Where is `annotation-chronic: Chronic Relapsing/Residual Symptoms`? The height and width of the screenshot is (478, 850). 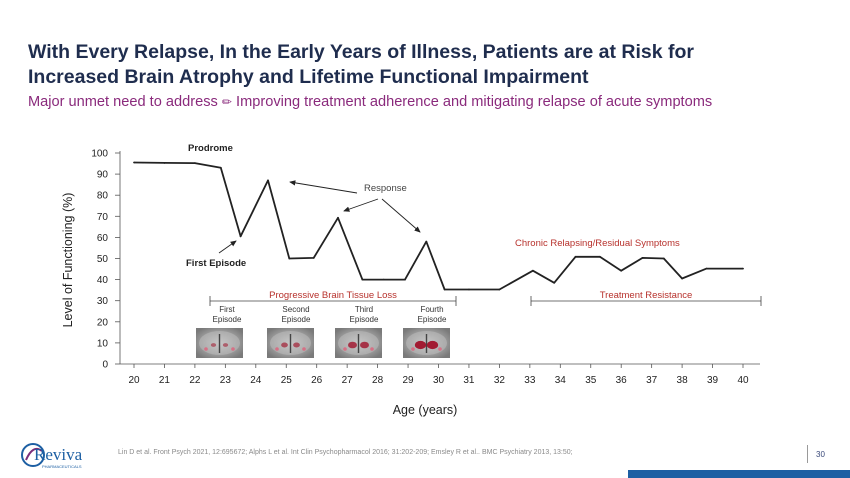 annotation-chronic: Chronic Relapsing/Residual Symptoms is located at coordinates (597, 243).